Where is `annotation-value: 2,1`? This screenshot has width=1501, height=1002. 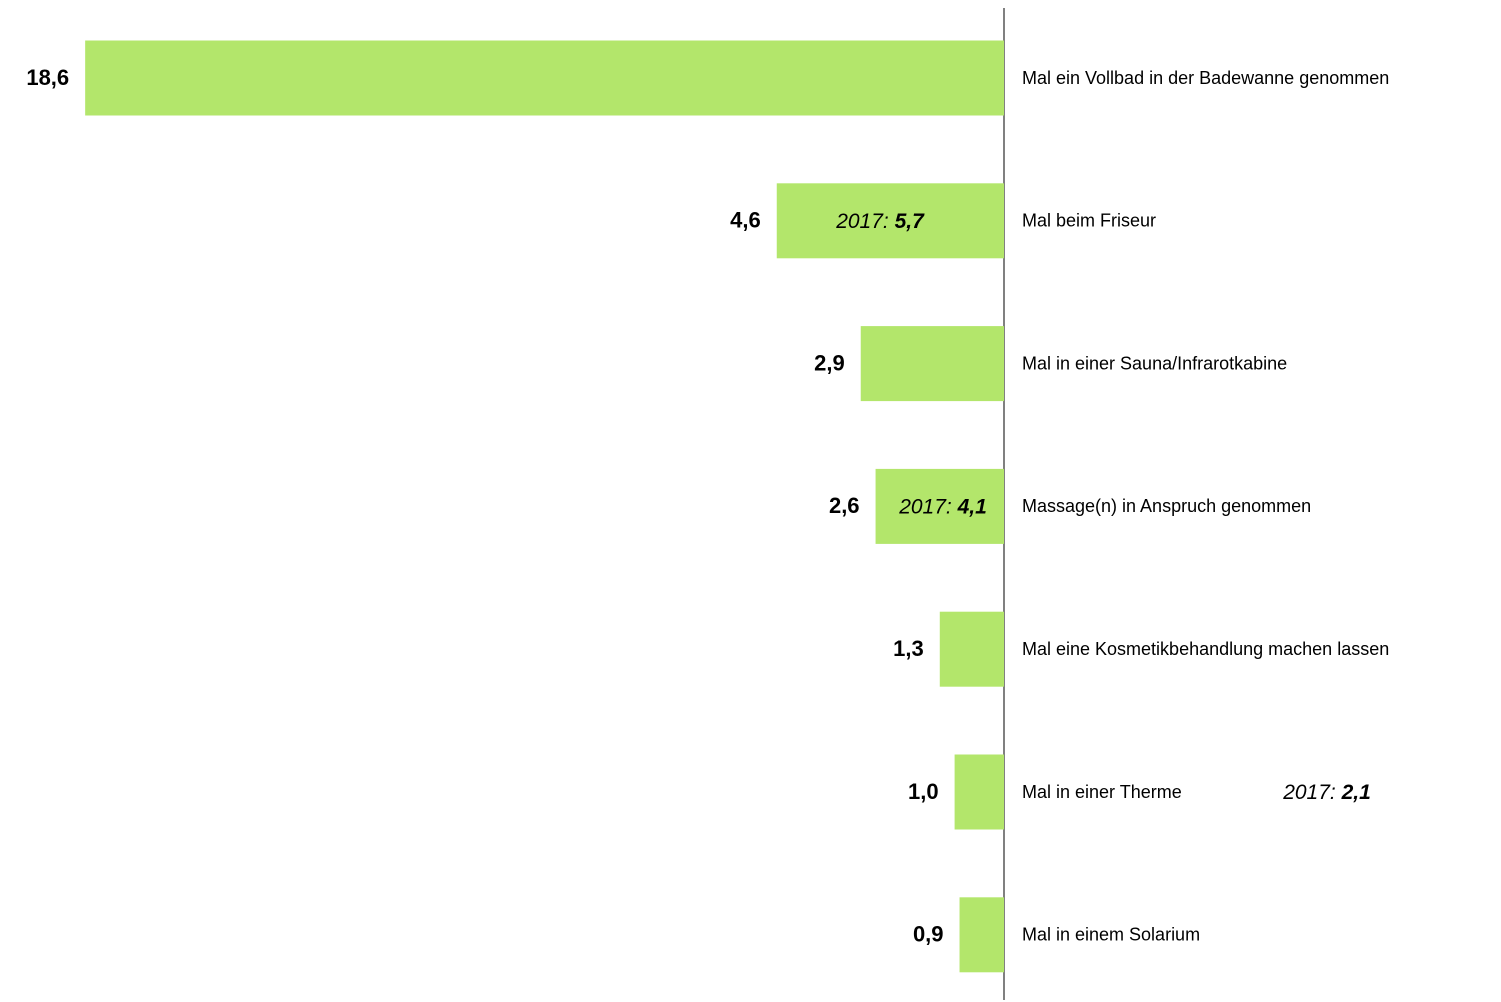
annotation-value: 2,1 is located at coordinates (1356, 792).